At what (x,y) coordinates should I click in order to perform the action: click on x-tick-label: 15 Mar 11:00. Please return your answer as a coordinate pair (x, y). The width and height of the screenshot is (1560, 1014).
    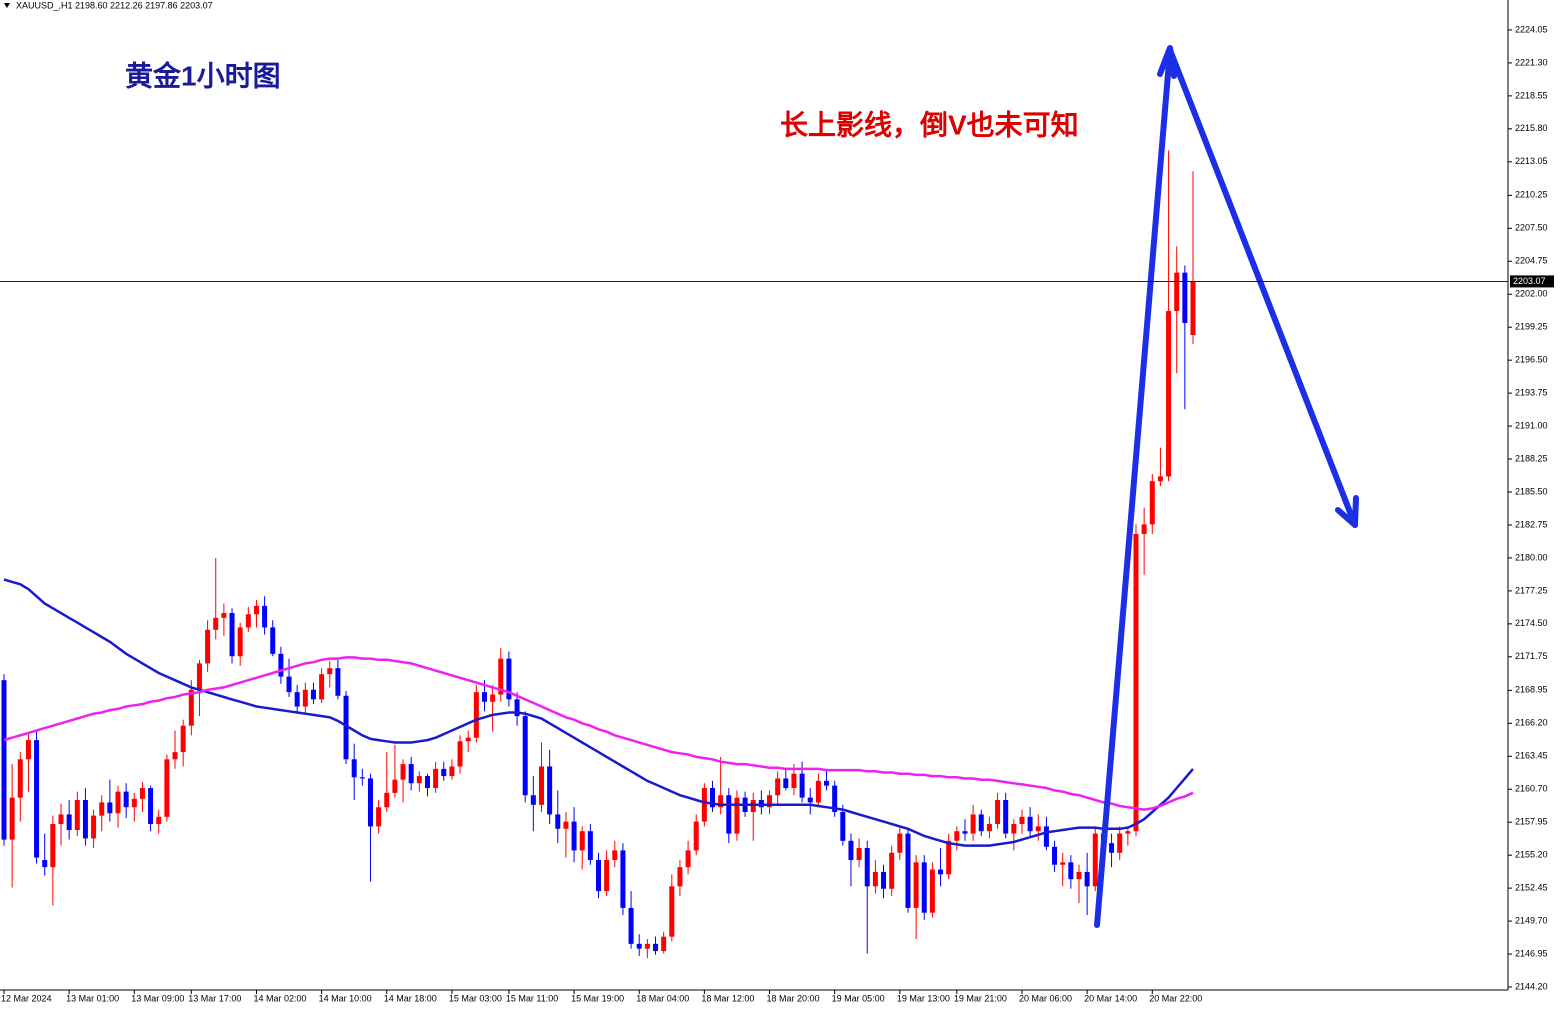
    Looking at the image, I should click on (532, 998).